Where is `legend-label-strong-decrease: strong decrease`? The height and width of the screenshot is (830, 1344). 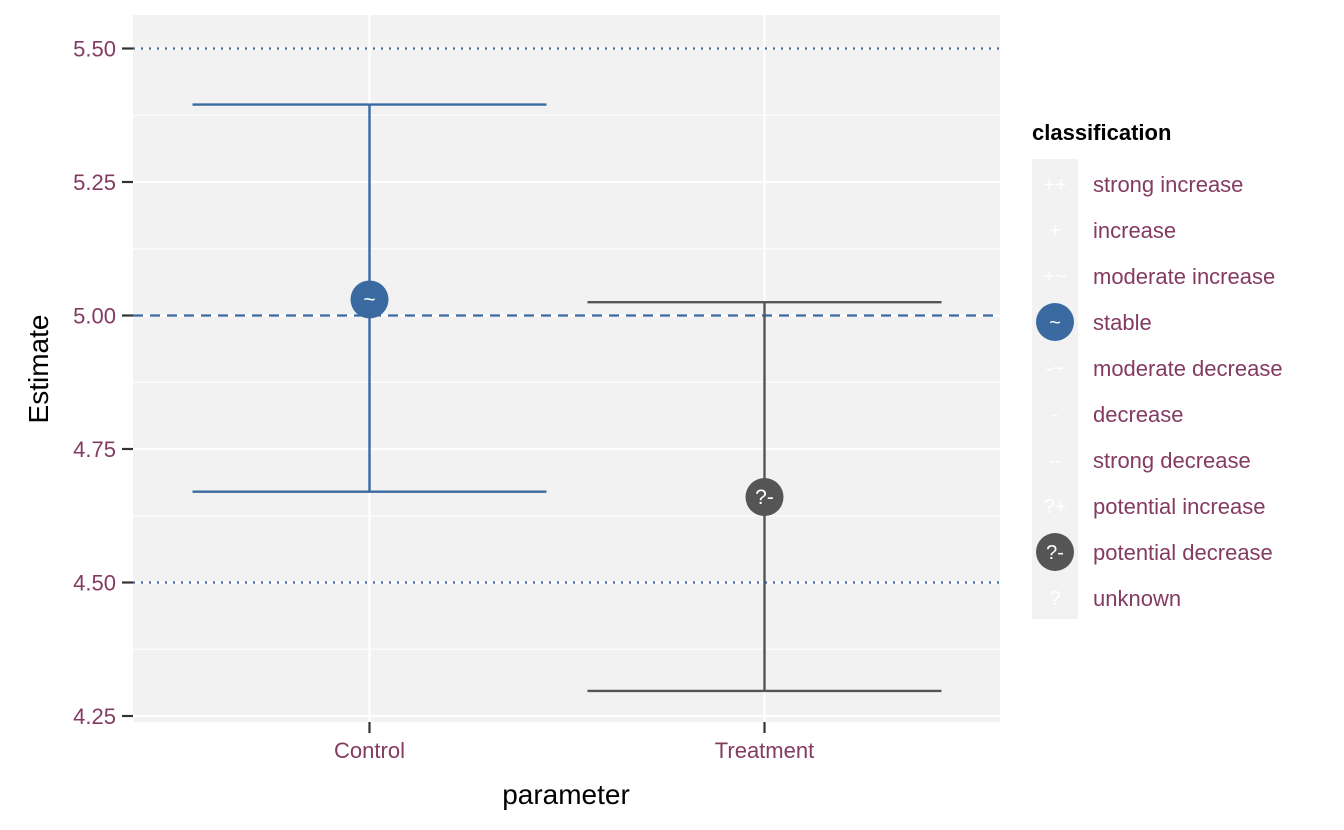 legend-label-strong-decrease: strong decrease is located at coordinates (1172, 460).